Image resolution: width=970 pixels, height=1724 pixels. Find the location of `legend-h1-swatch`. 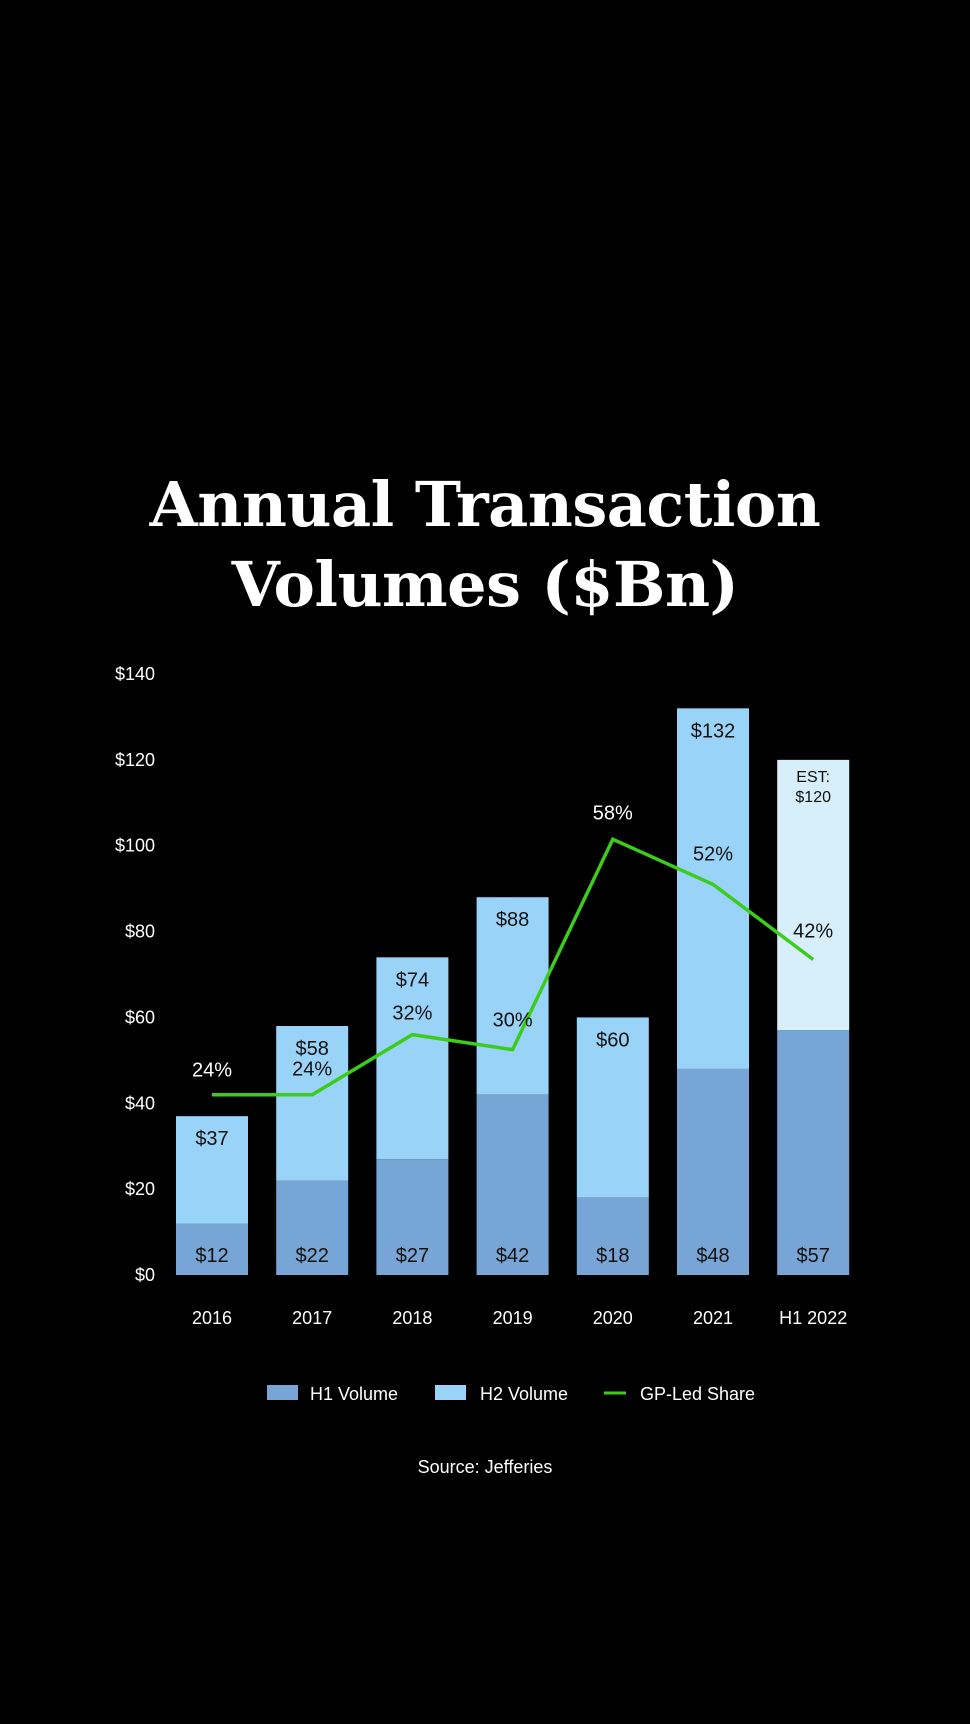

legend-h1-swatch is located at coordinates (282, 1392).